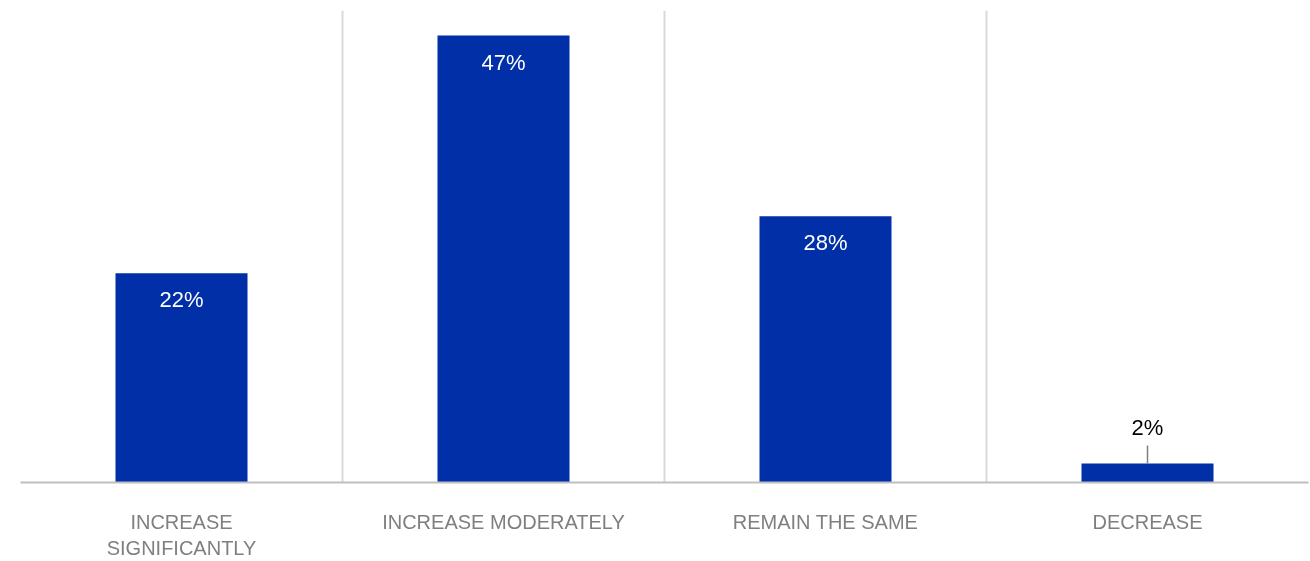 This screenshot has width=1310, height=561. I want to click on data-label: 28%, so click(825, 243).